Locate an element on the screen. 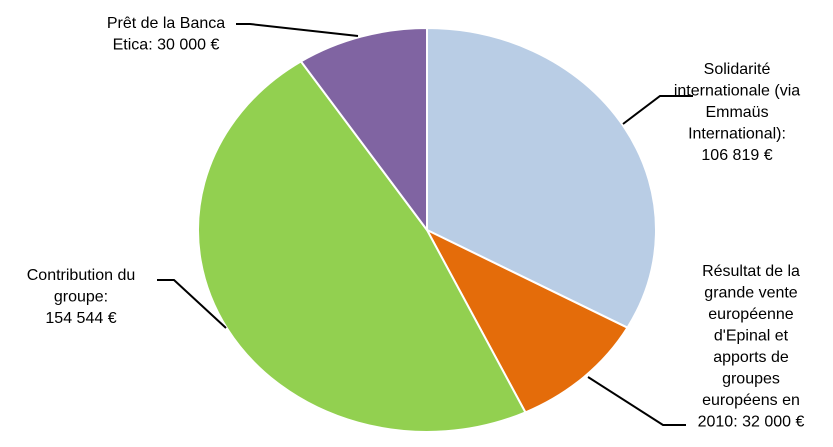 The height and width of the screenshot is (447, 833). leader-line-resultat-vente-europeenne is located at coordinates (636, 401).